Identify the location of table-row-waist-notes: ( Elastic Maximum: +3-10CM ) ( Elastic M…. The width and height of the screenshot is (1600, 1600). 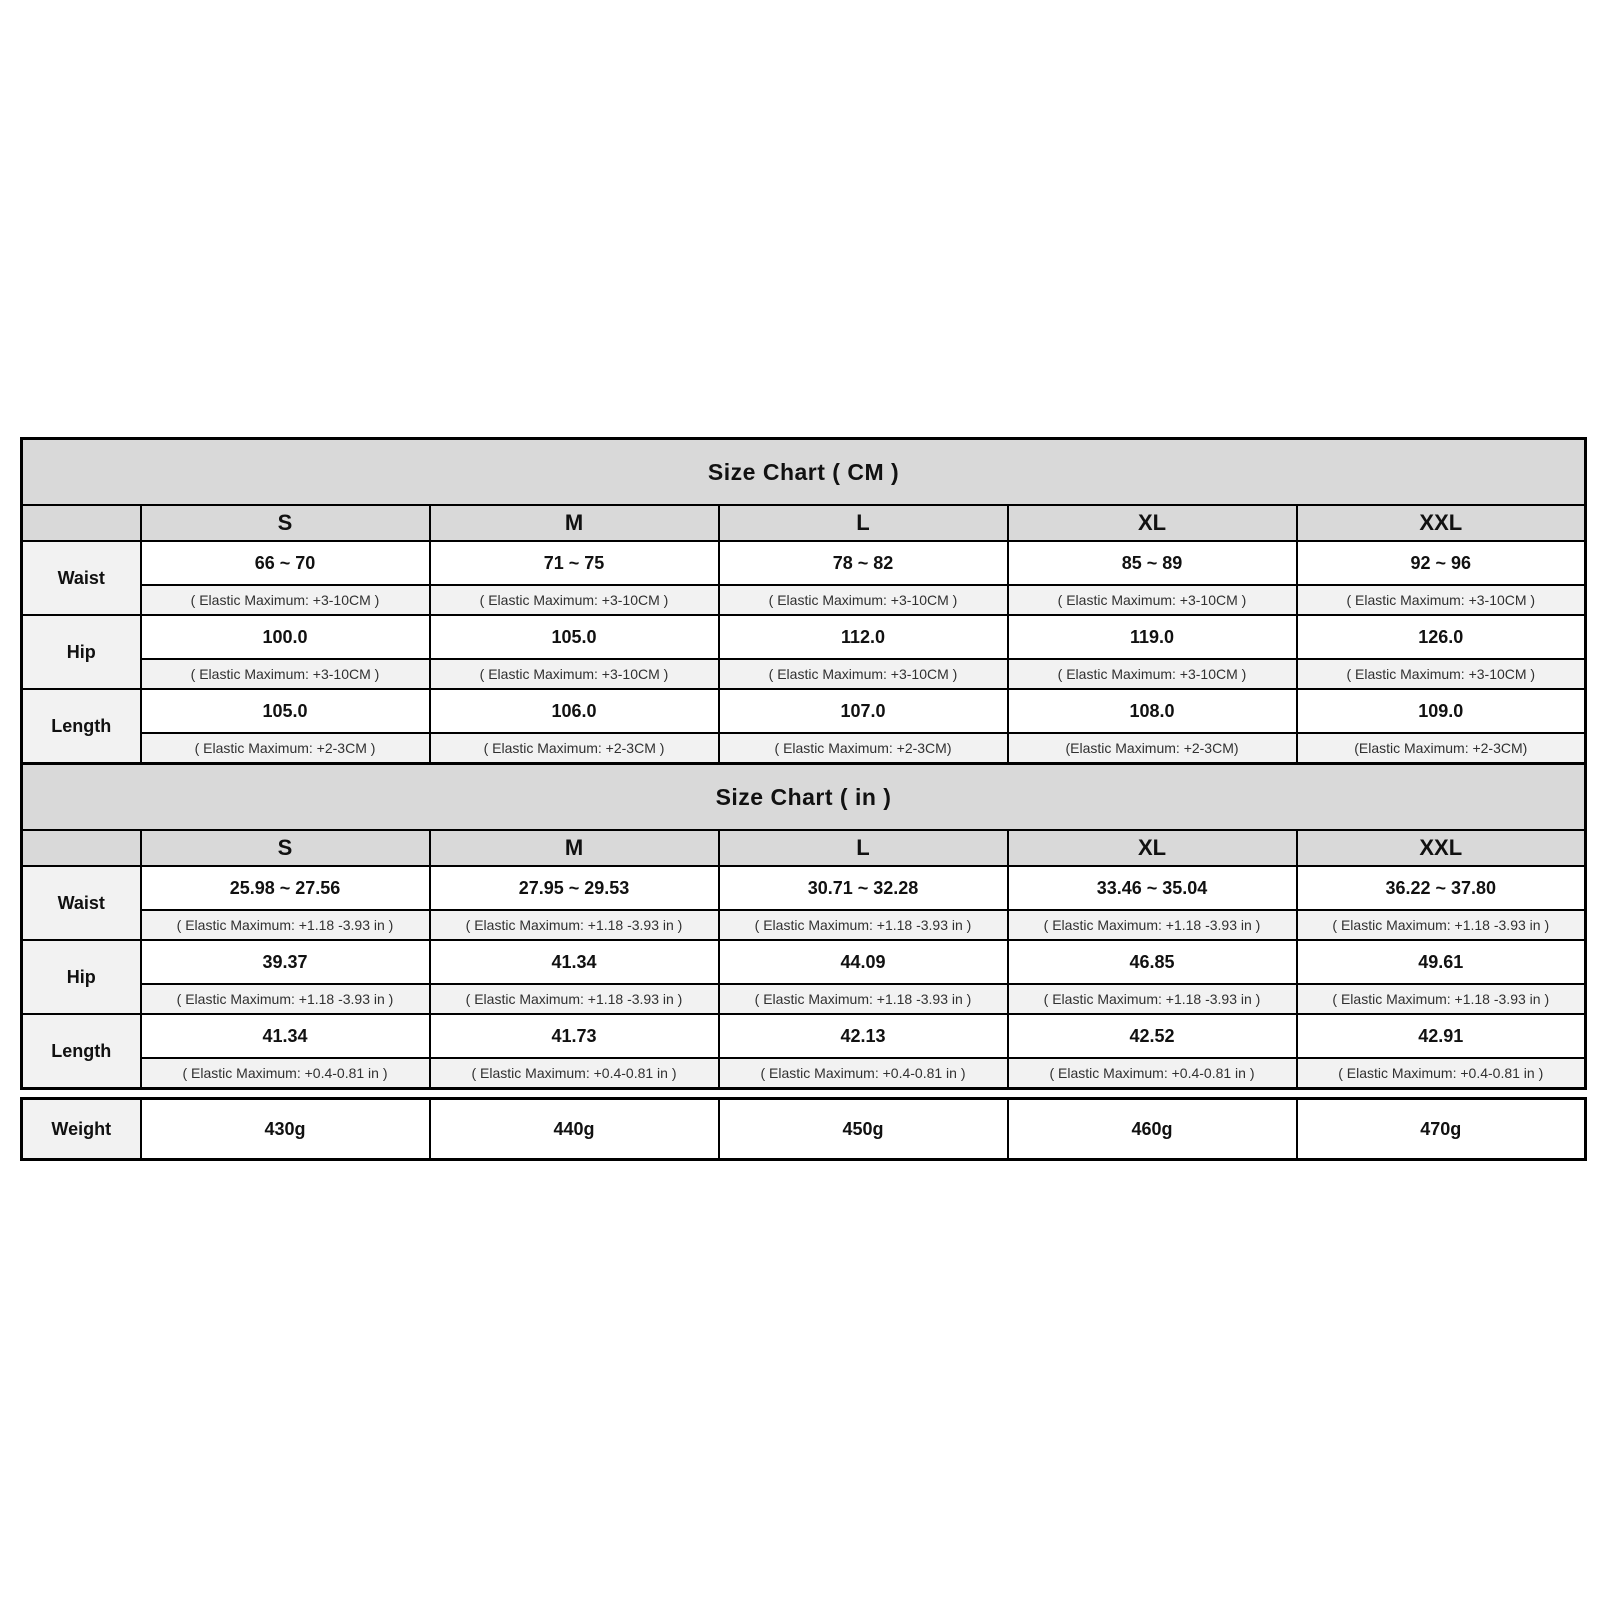
(804, 600).